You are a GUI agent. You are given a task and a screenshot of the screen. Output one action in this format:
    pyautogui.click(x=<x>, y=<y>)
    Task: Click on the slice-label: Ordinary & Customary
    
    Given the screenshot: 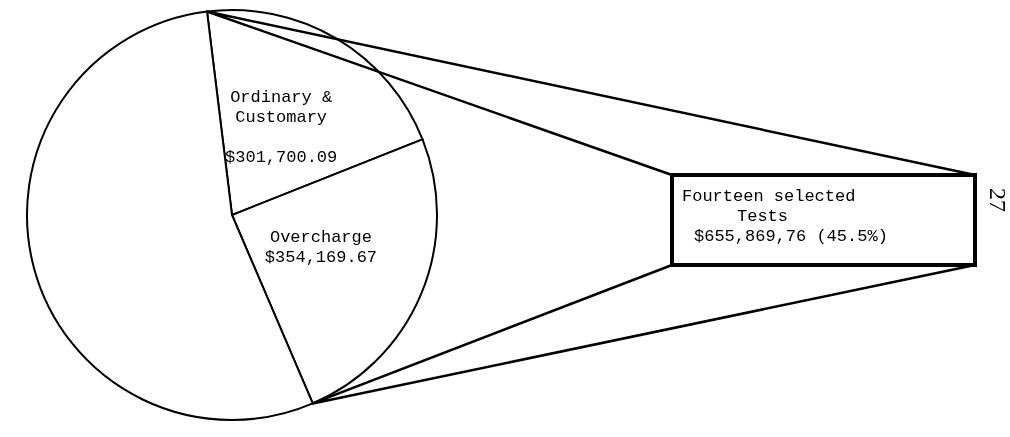 What is the action you would take?
    pyautogui.click(x=281, y=108)
    